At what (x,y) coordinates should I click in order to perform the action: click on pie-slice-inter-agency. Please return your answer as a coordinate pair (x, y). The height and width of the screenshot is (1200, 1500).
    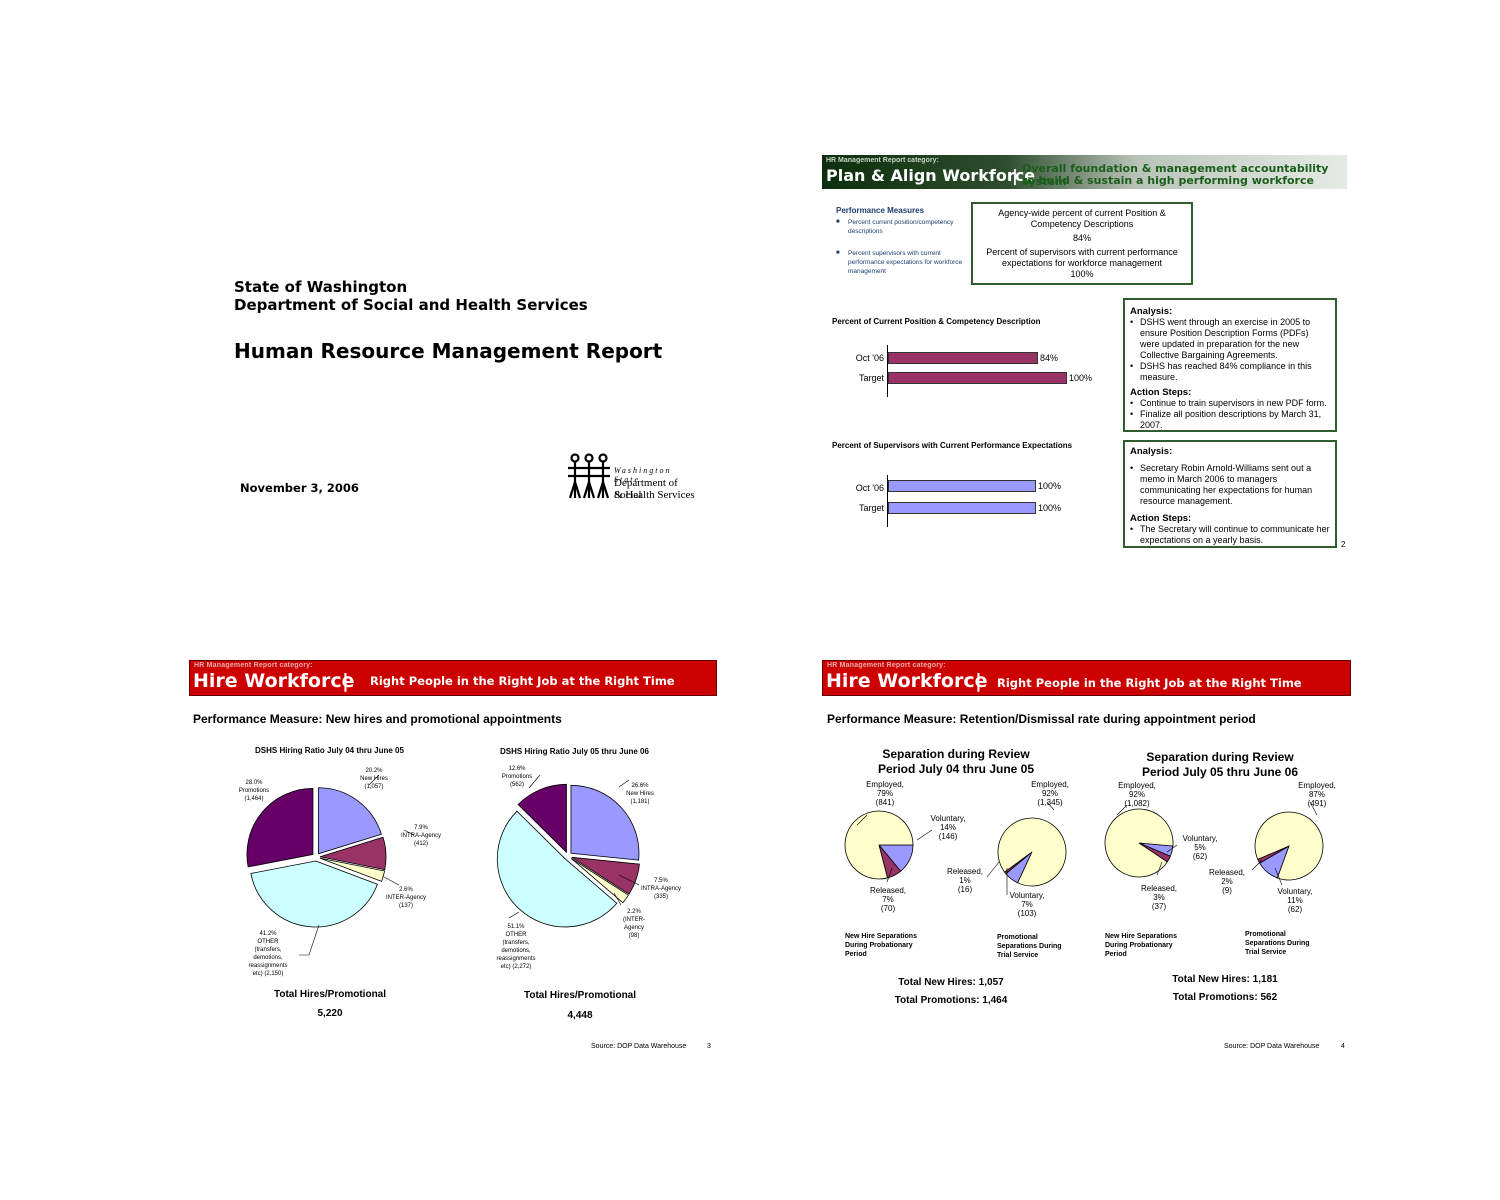
    Looking at the image, I should click on (599, 881).